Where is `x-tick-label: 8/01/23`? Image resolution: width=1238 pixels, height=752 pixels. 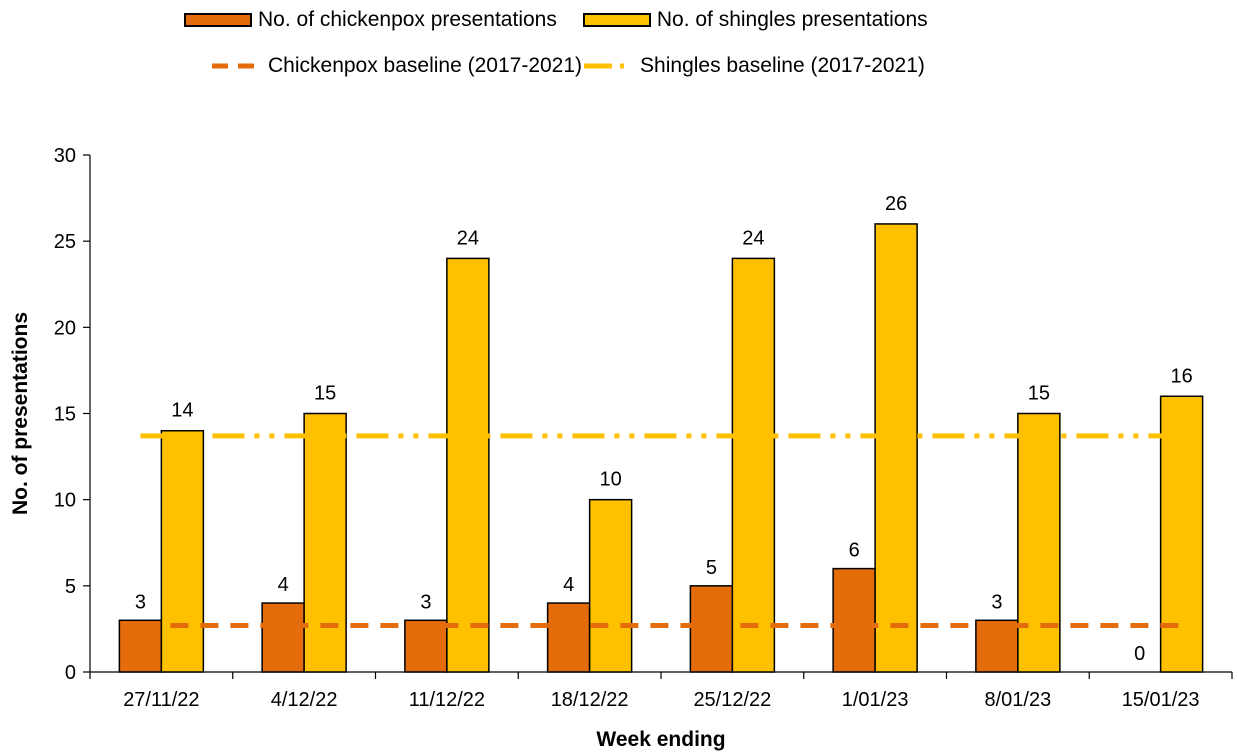 x-tick-label: 8/01/23 is located at coordinates (1018, 700).